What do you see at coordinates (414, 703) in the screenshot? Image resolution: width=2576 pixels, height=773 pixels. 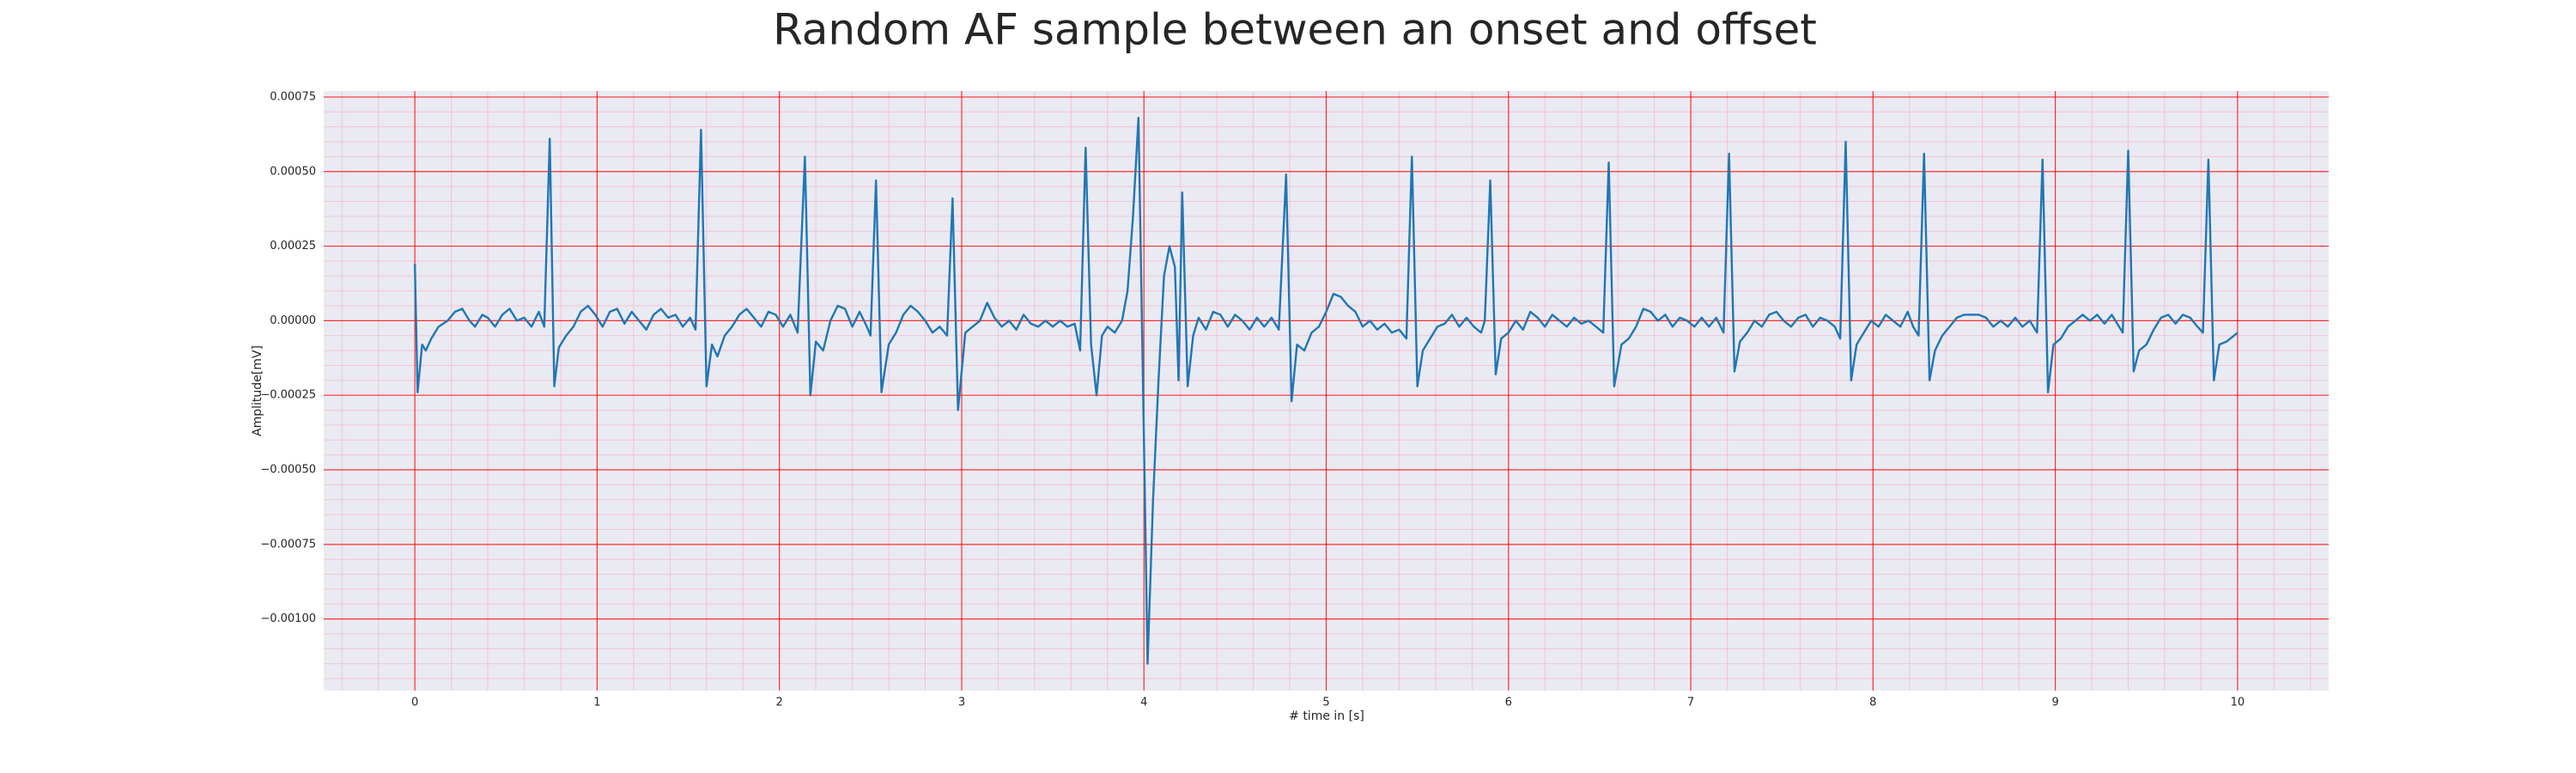 I see `x-tick-label: 0` at bounding box center [414, 703].